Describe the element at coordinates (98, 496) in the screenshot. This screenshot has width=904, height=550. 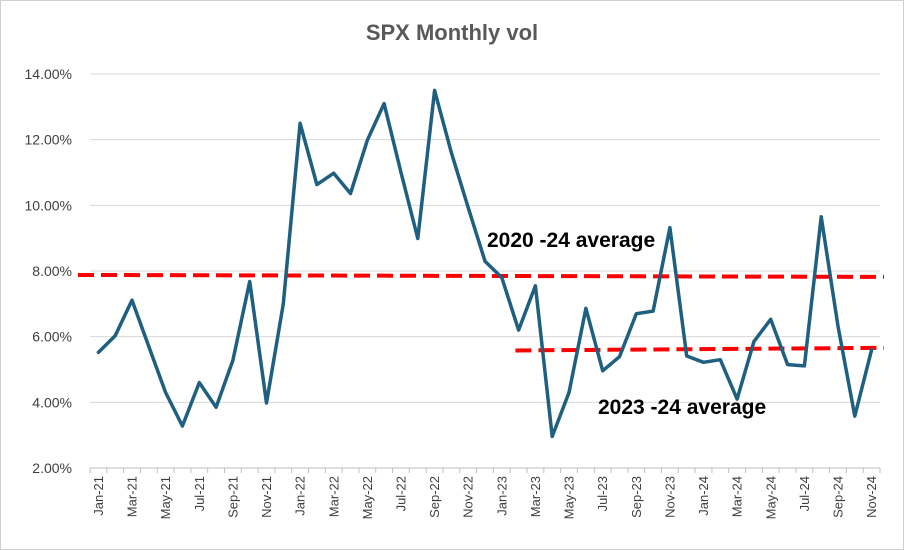
I see `x-tick-label: Jan-21` at that location.